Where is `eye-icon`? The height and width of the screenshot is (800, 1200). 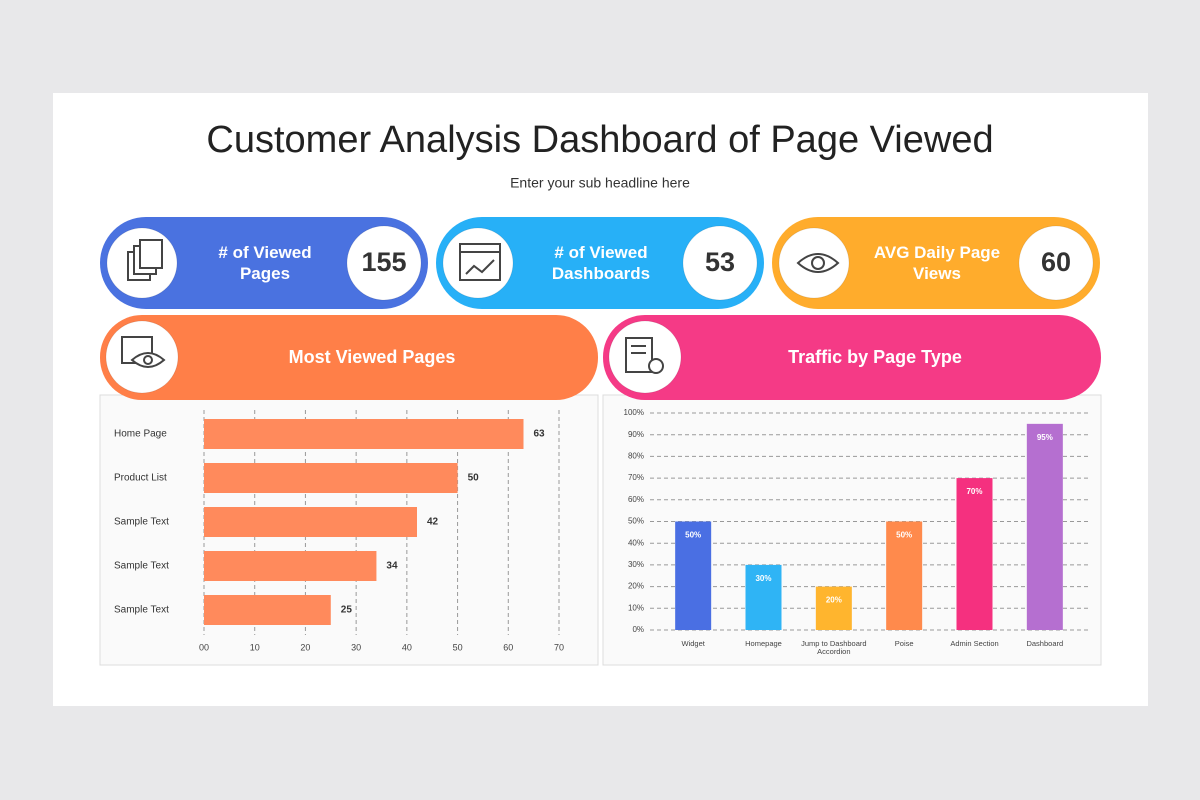
eye-icon is located at coordinates (818, 263).